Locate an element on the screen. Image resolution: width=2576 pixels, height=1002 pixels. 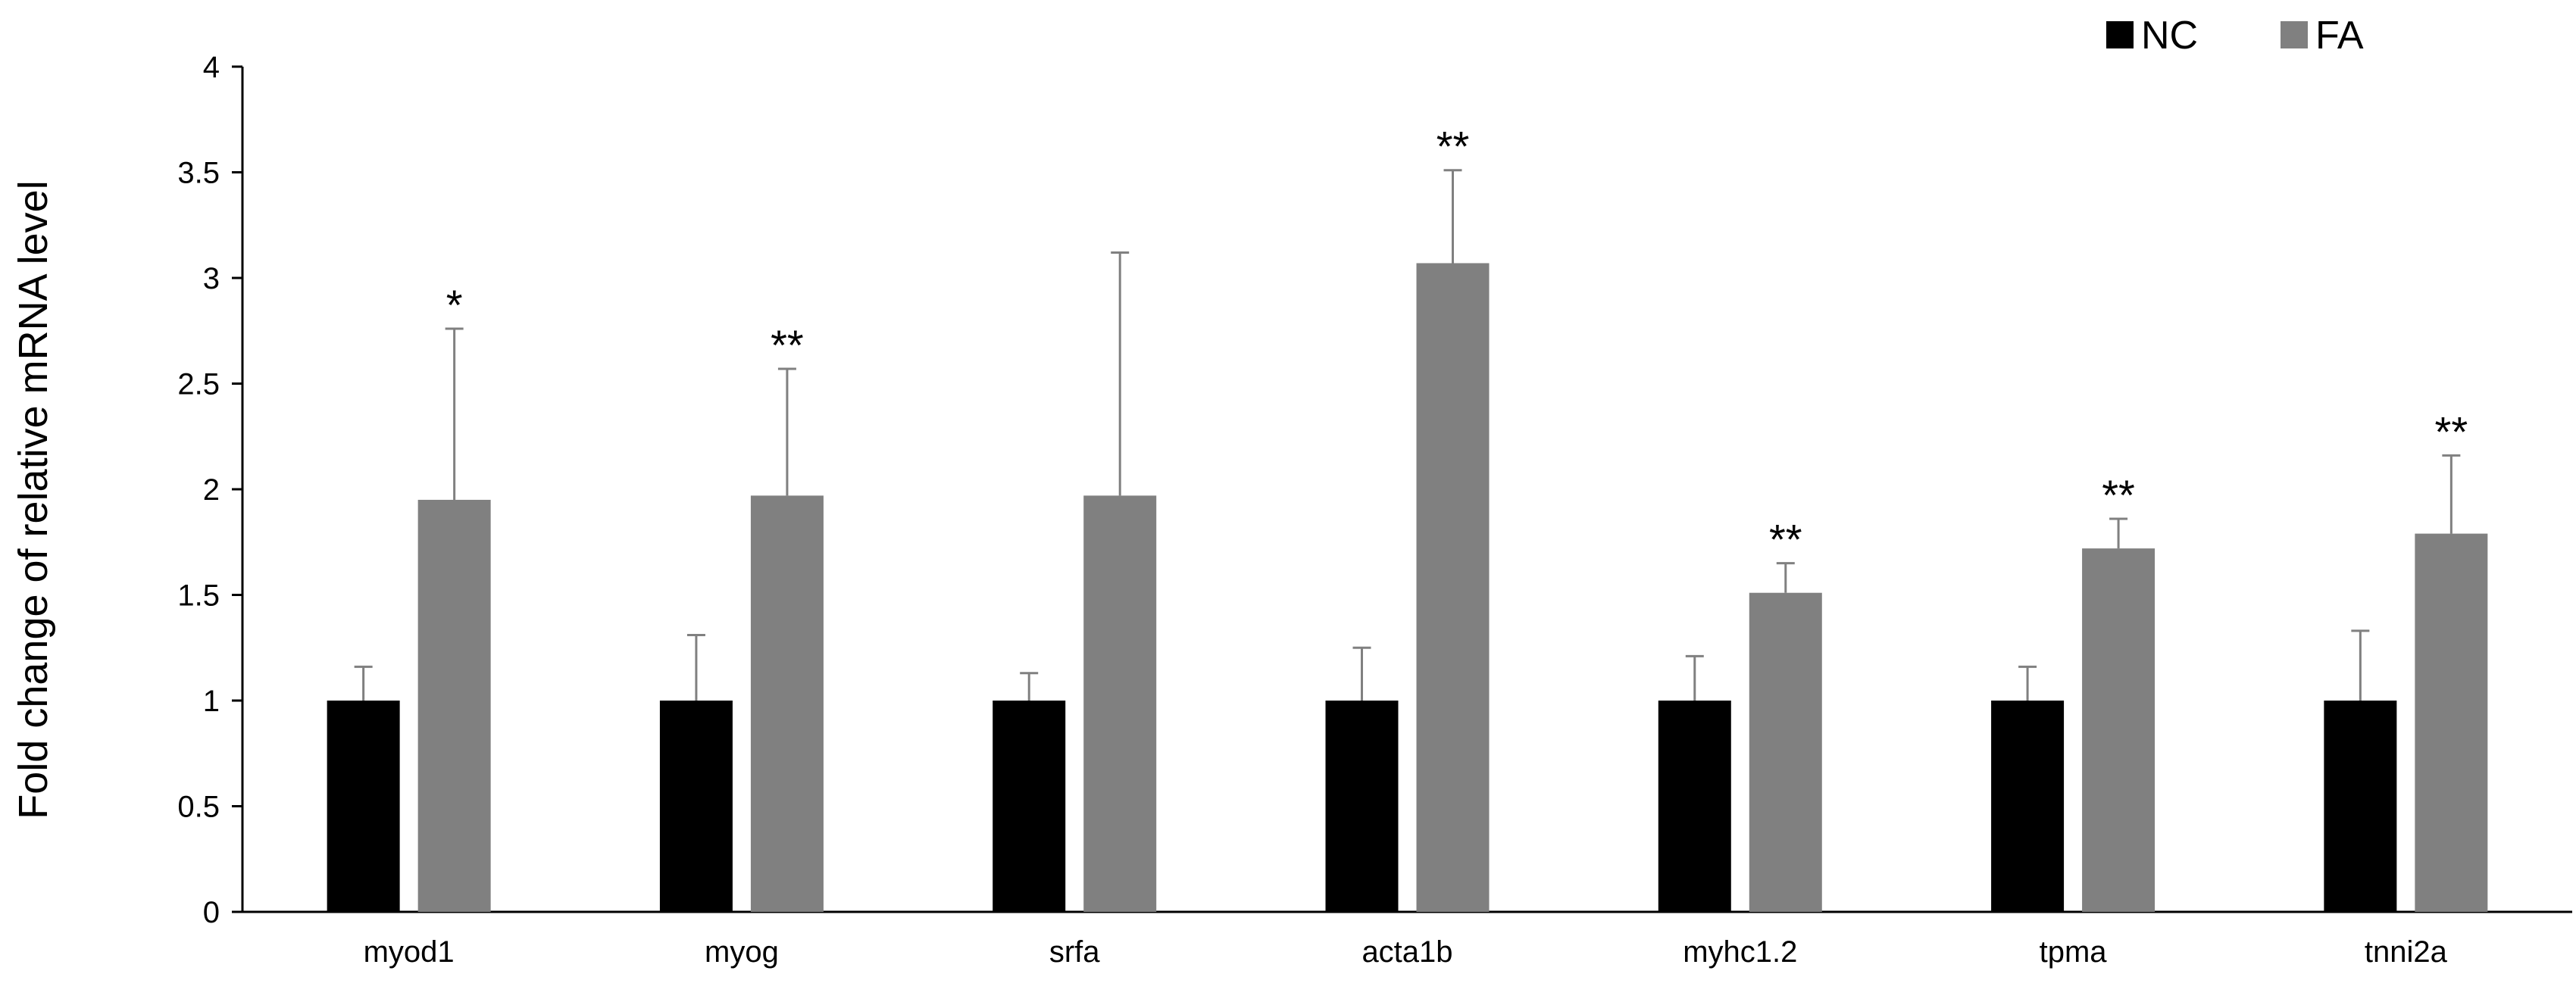
y-tick-label: 0.5 is located at coordinates (198, 807).